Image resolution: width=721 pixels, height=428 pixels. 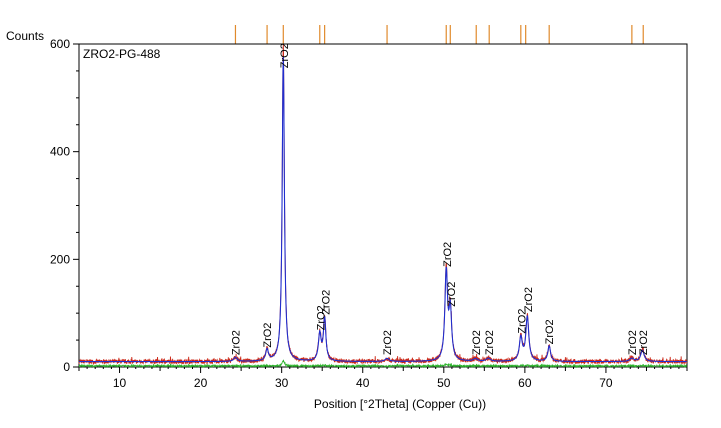 What do you see at coordinates (400, 404) in the screenshot?
I see `x-axis-label: Position [°2Theta] (Copper (Cu))` at bounding box center [400, 404].